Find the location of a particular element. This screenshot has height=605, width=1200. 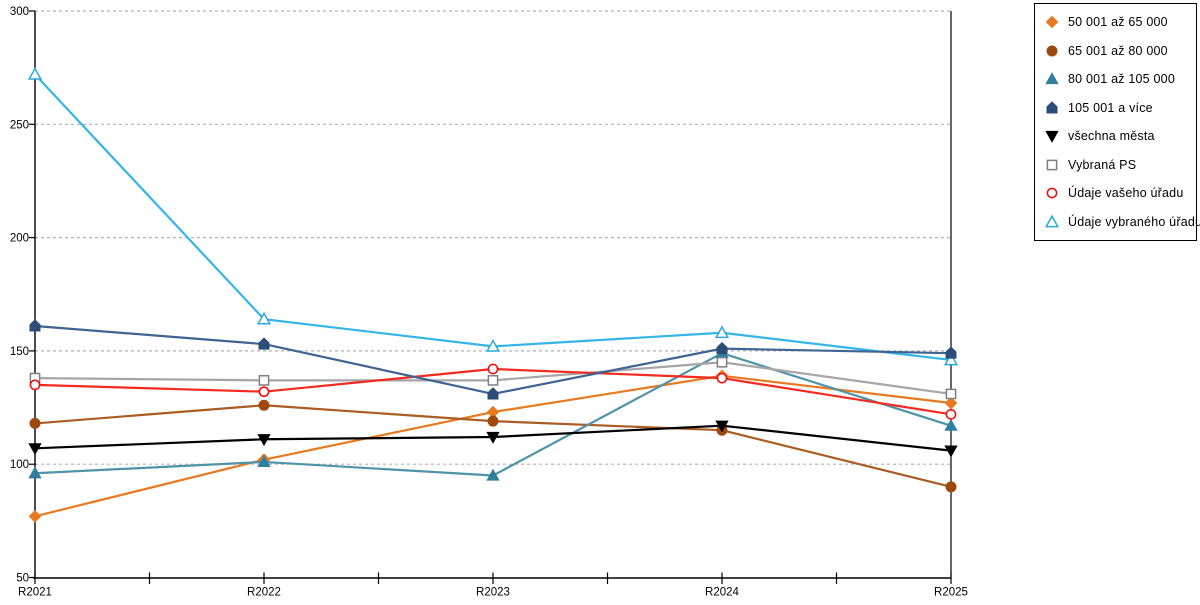

legend-label: všechna města is located at coordinates (1111, 136).